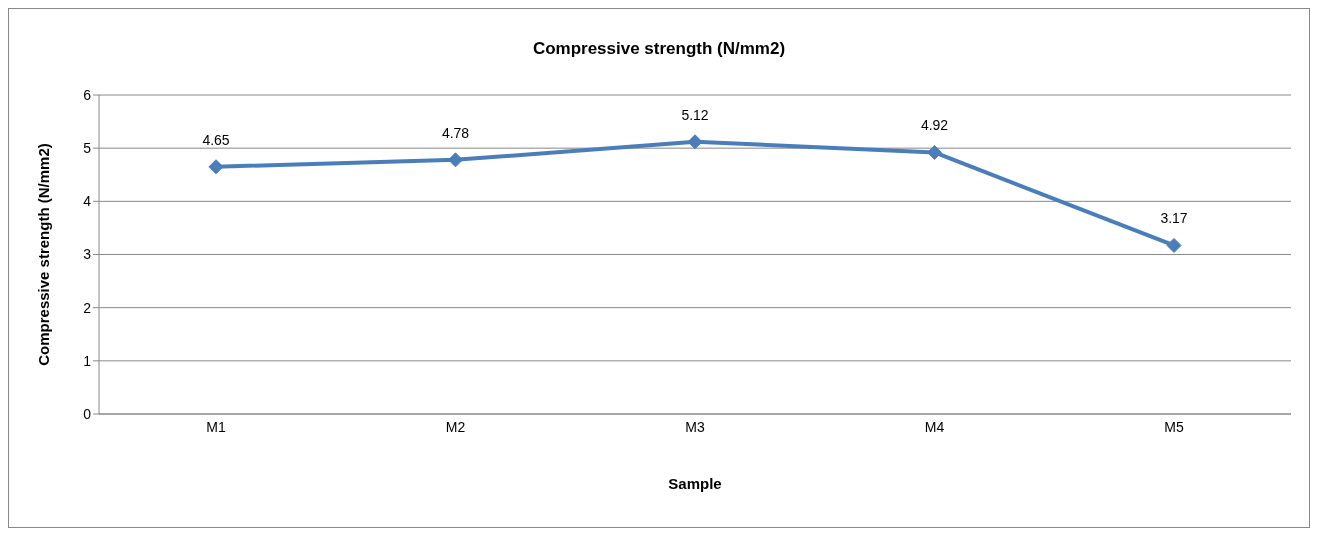 This screenshot has width=1322, height=534. What do you see at coordinates (87, 254) in the screenshot?
I see `y-tick-label: 3` at bounding box center [87, 254].